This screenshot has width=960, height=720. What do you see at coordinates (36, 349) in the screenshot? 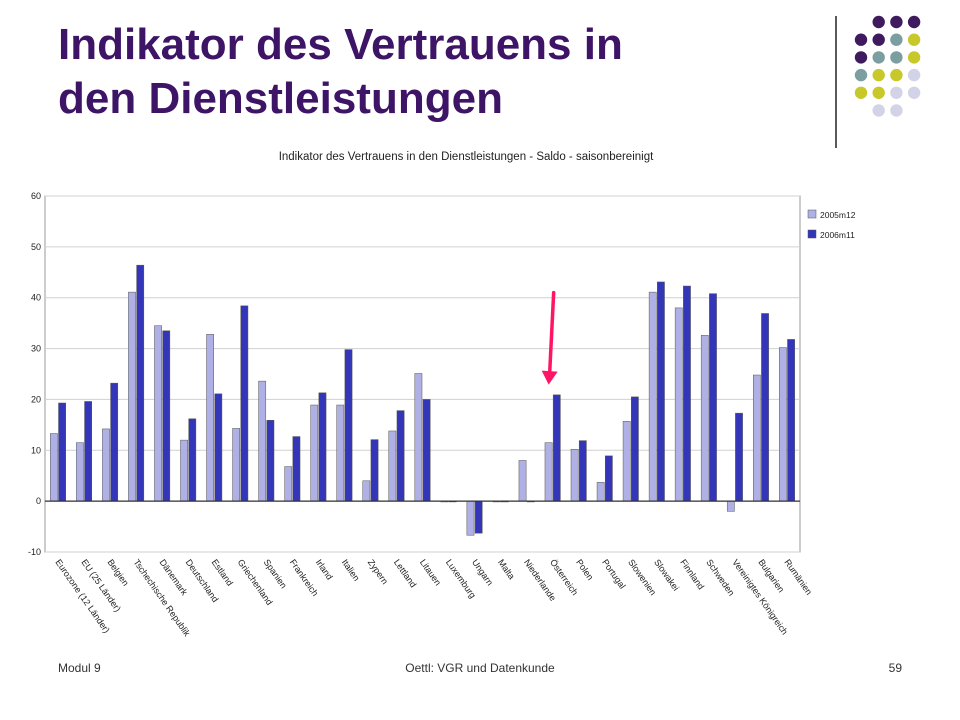
I see `y-tick-label: 30` at bounding box center [36, 349].